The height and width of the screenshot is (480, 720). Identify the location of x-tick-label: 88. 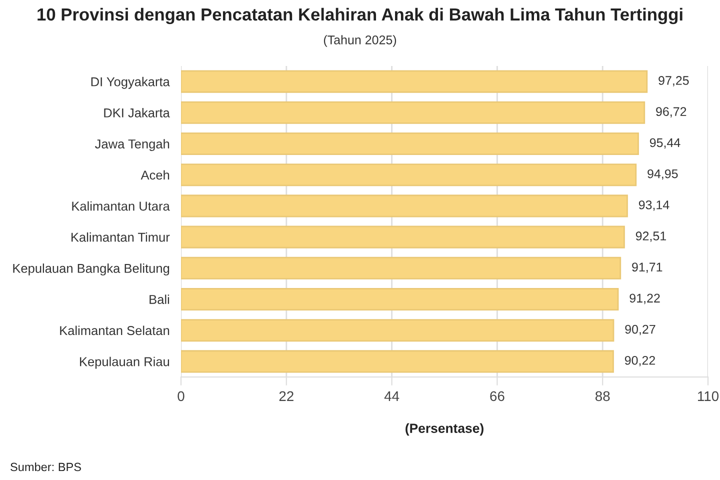
(602, 396).